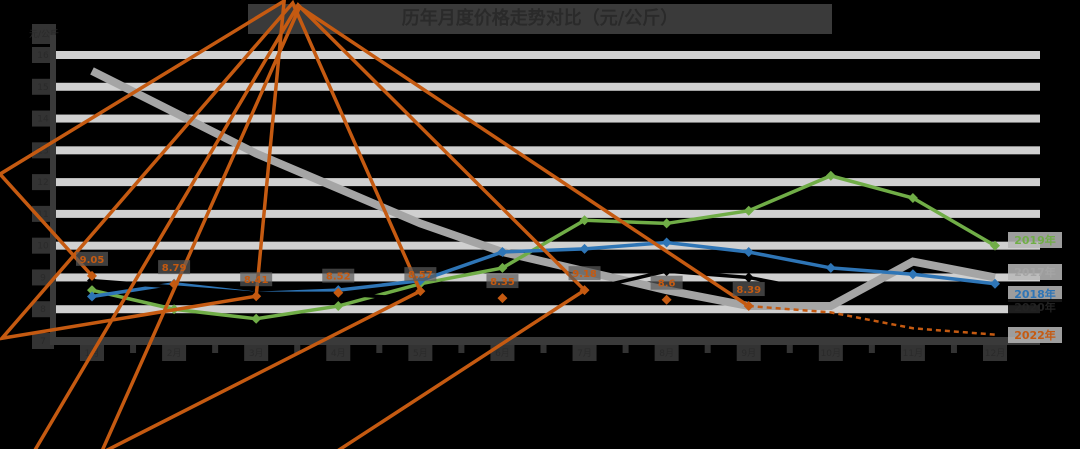  What do you see at coordinates (42, 215) in the screenshot?
I see `y-tick-label: 11` at bounding box center [42, 215].